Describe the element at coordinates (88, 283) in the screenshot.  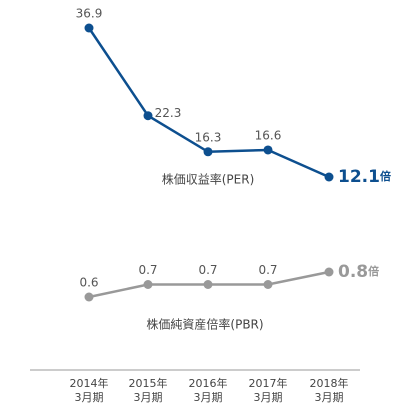
I see `value-label: 0.6` at that location.